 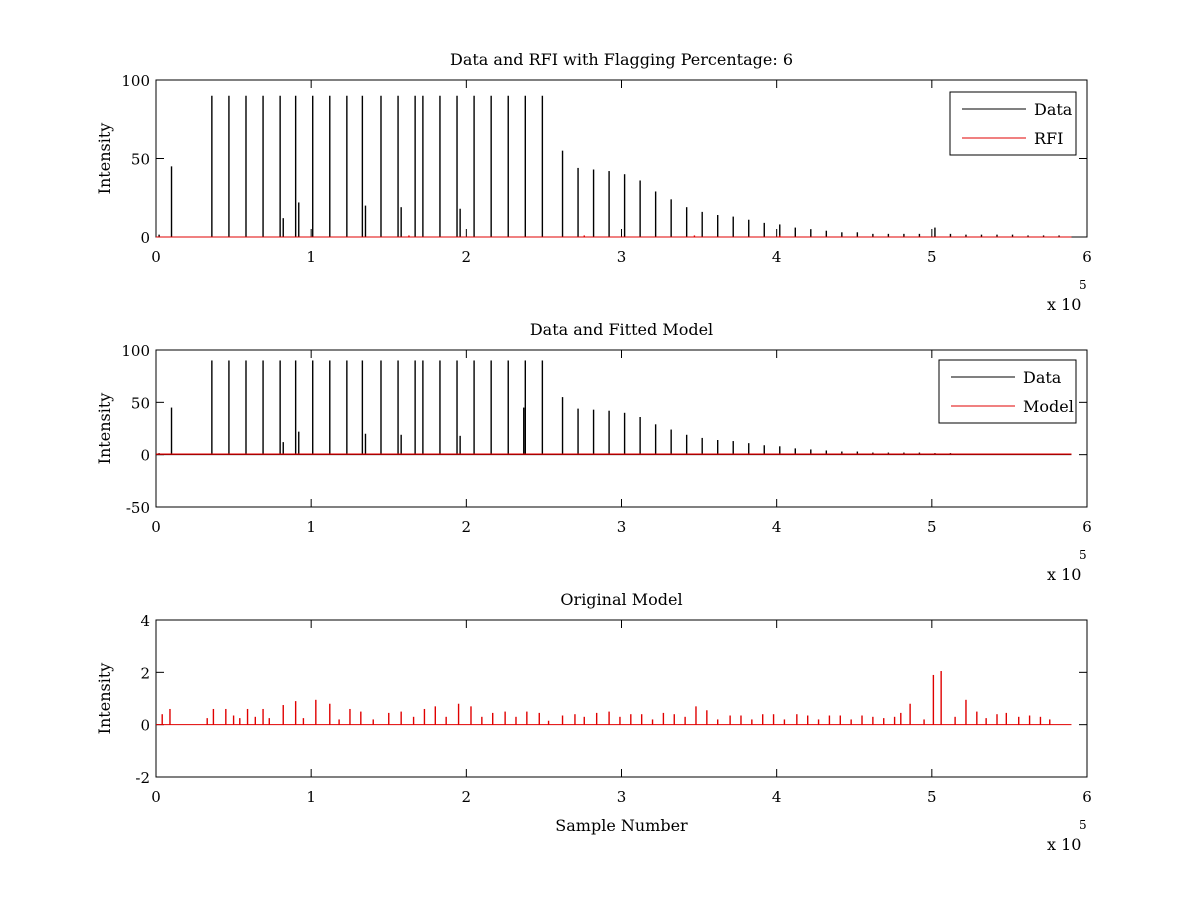 What do you see at coordinates (1048, 406) in the screenshot?
I see `legend-entry: Model` at bounding box center [1048, 406].